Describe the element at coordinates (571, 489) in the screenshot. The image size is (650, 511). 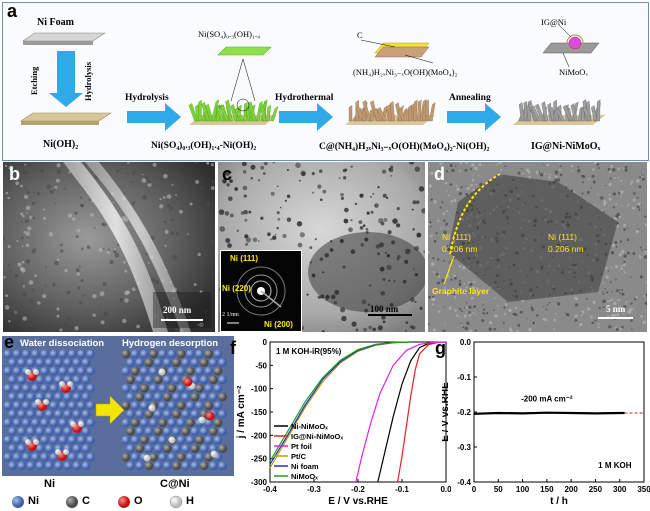
I see `x-tick-label: 200` at that location.